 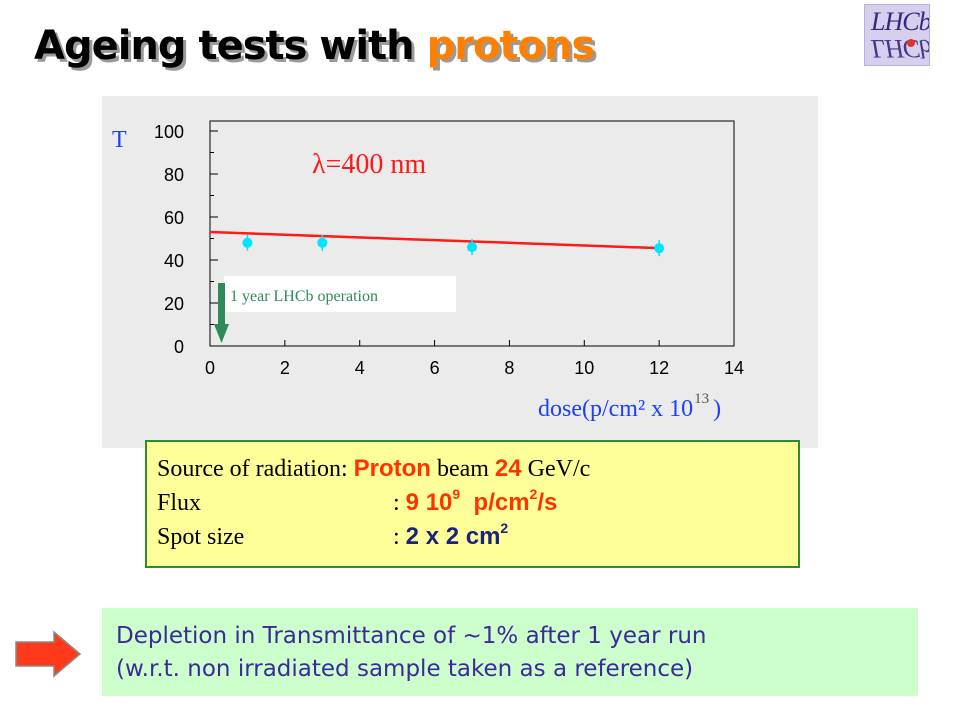 I want to click on flux-unit-exponent: 2, so click(x=533, y=494).